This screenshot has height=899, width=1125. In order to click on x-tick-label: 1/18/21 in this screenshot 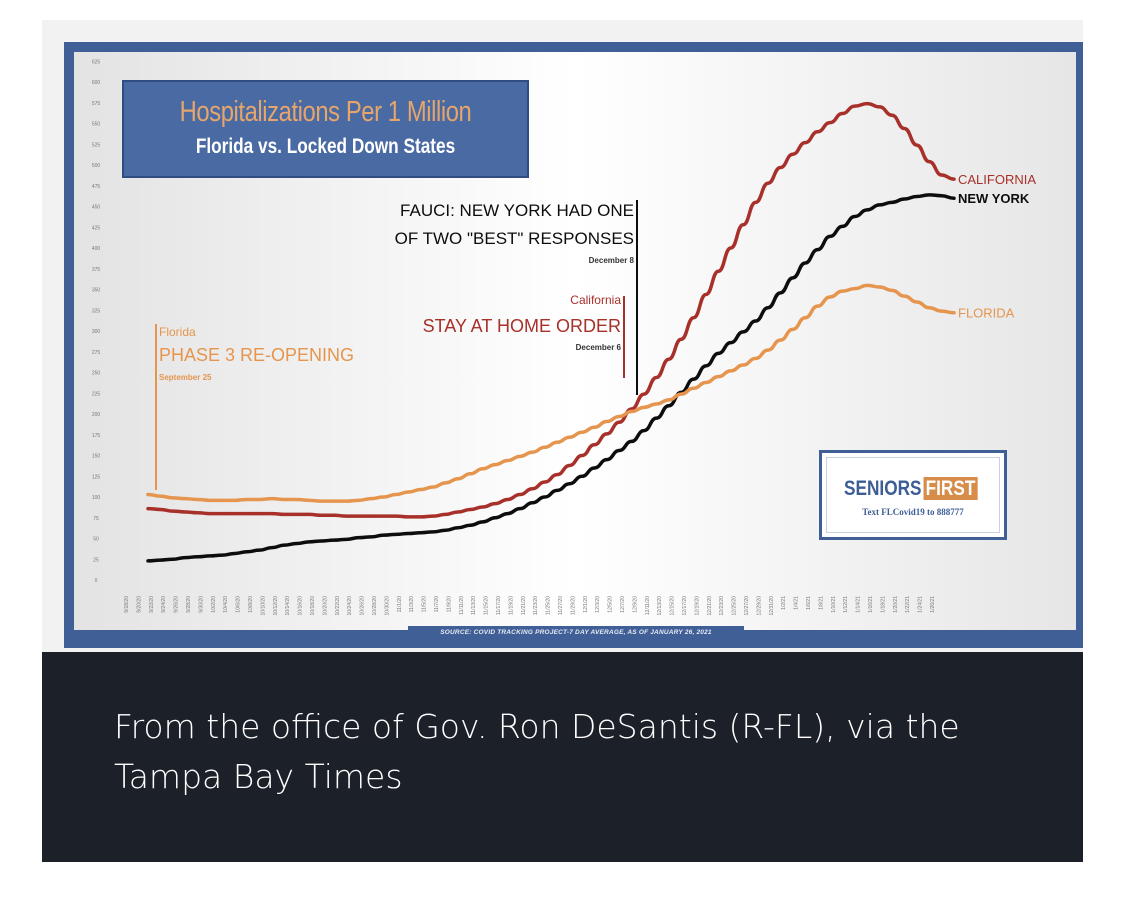, I will do `click(883, 604)`.